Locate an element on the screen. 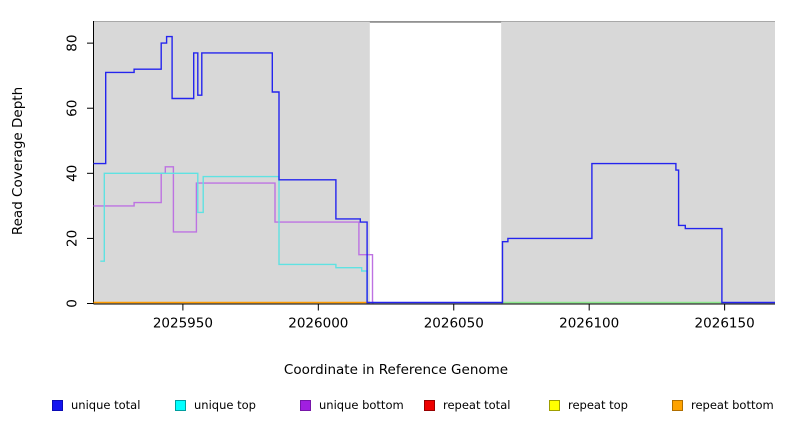 The width and height of the screenshot is (792, 432). legend-item-repeat-bottom: repeat bottom is located at coordinates (723, 405).